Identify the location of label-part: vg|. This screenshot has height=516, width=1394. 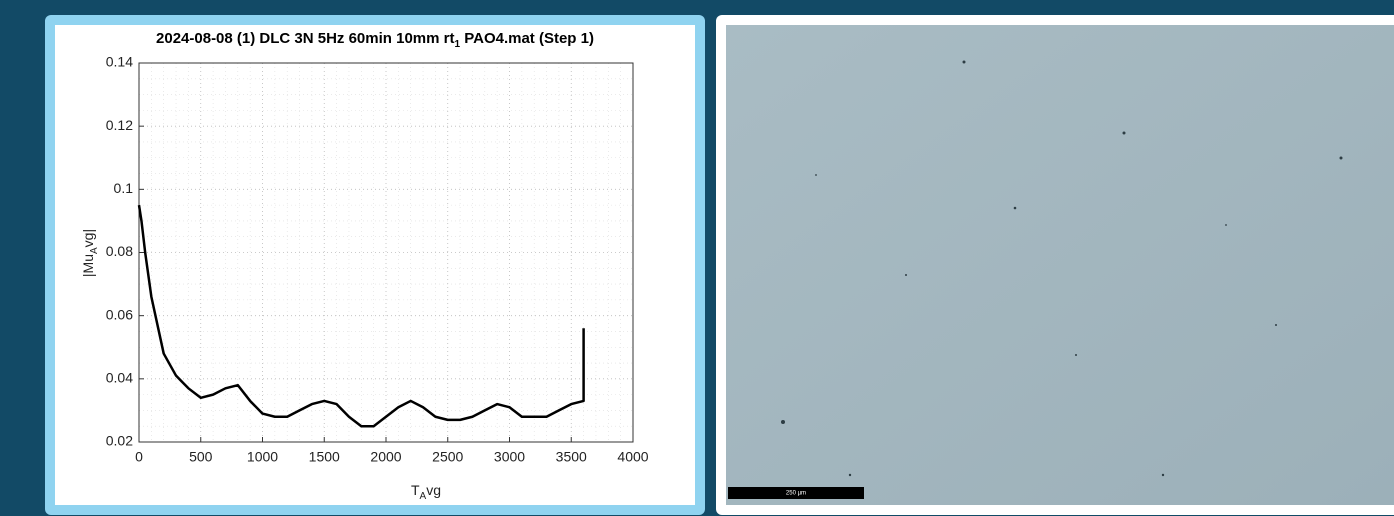
(88, 238).